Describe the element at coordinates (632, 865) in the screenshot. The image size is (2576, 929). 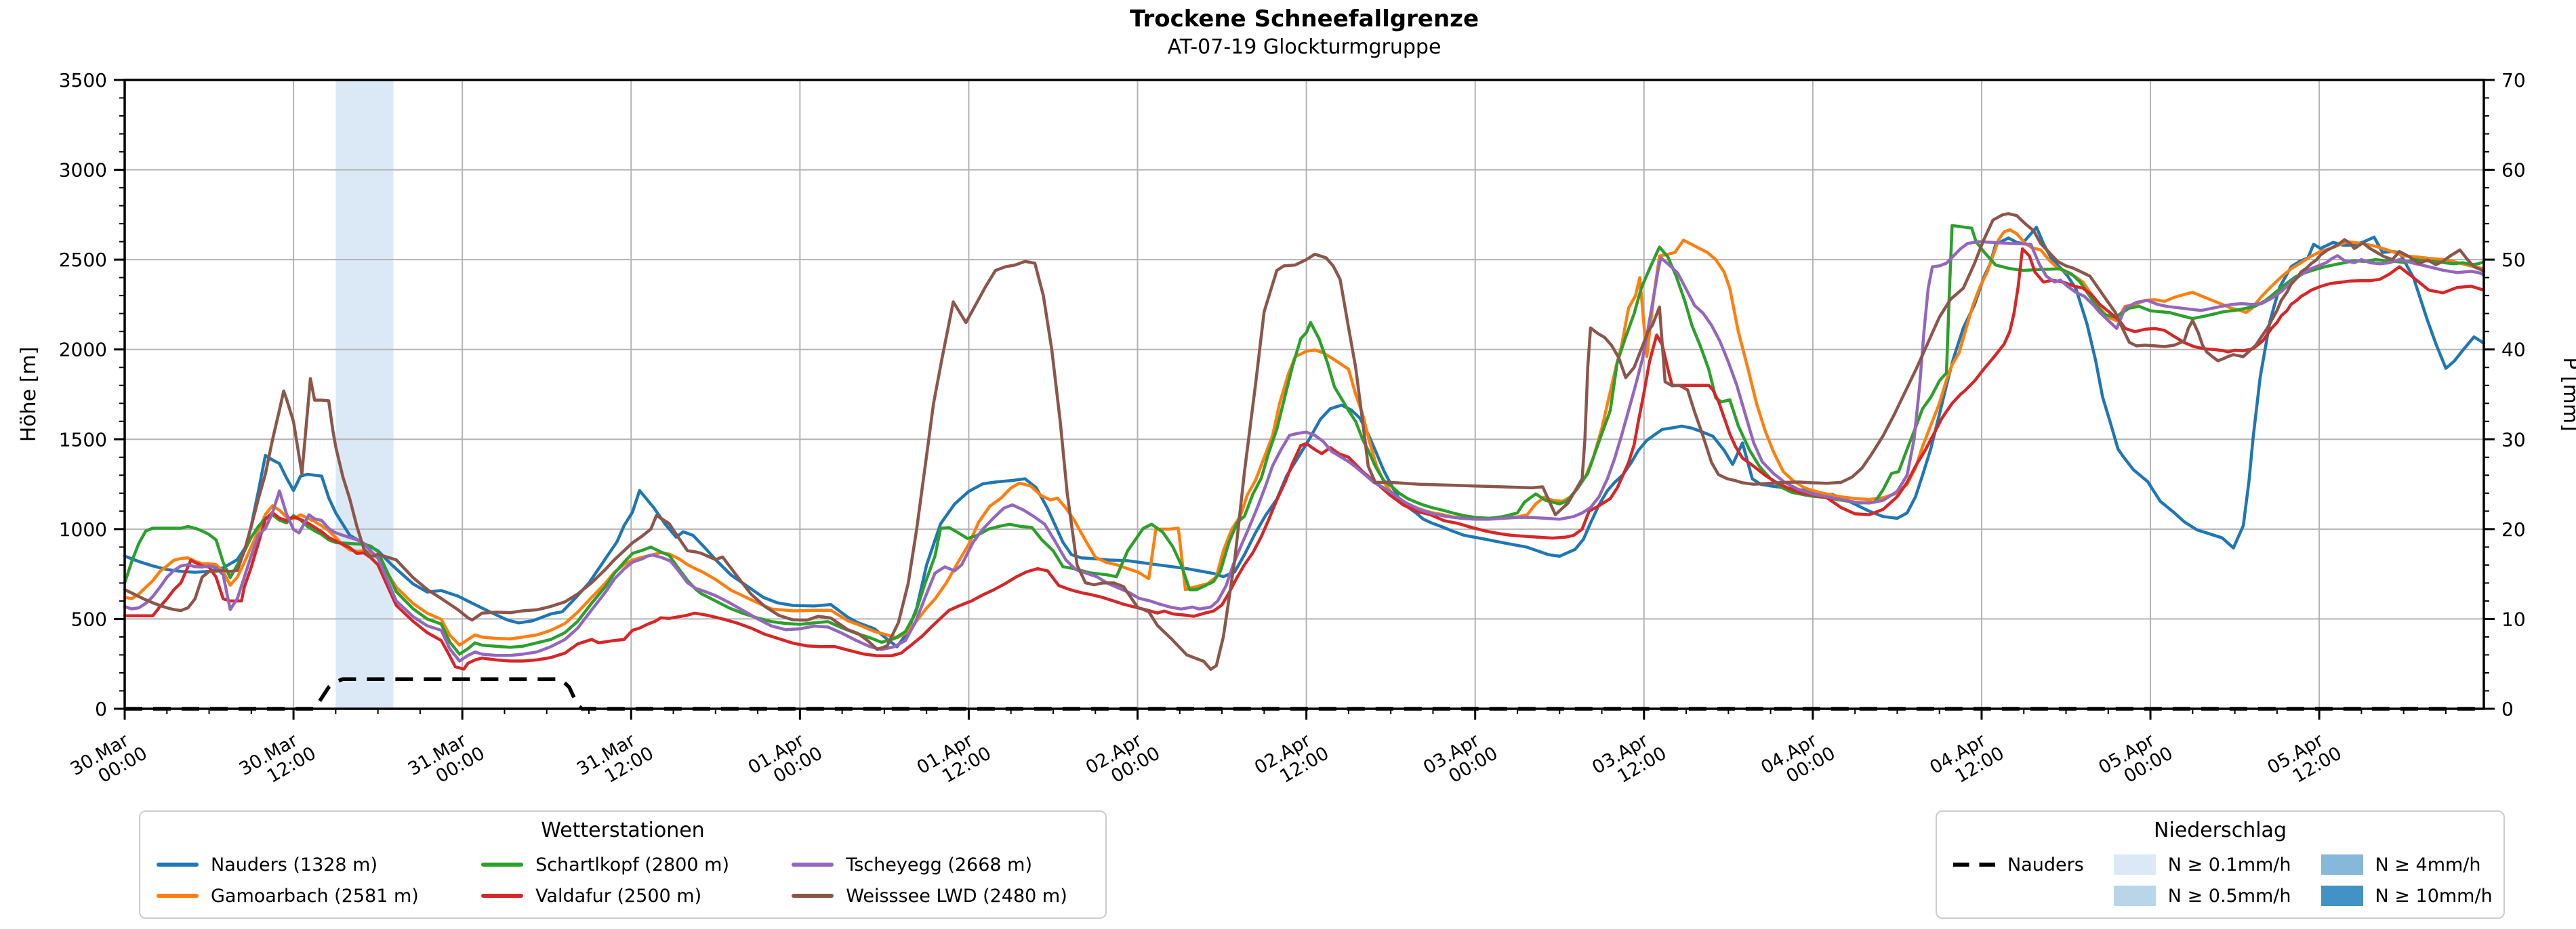
I see `legend-item-label: Schartlkopf (2800 m)` at that location.